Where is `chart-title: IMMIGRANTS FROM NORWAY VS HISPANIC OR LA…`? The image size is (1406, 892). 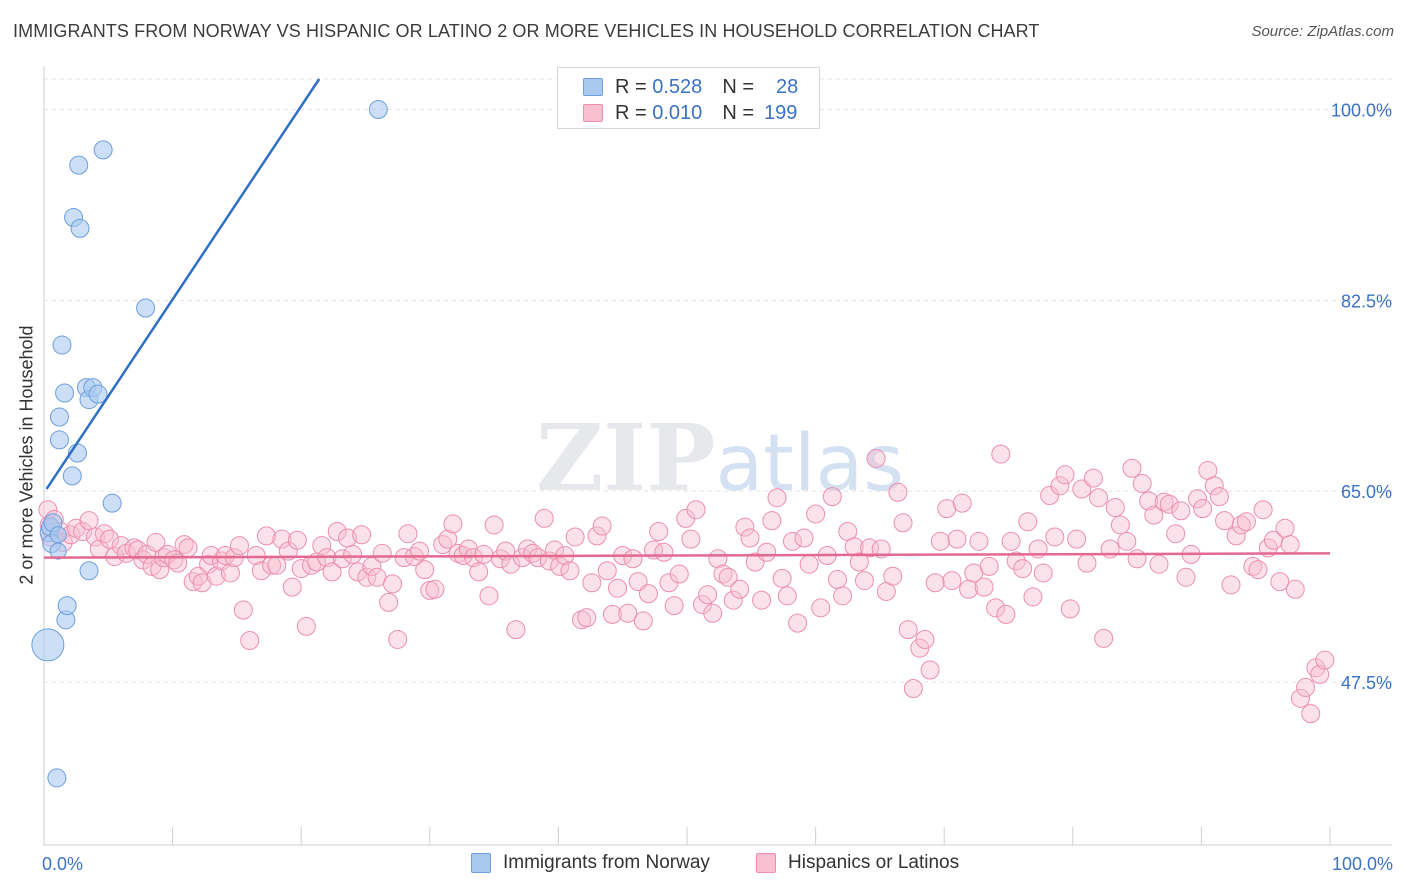
chart-title: IMMIGRANTS FROM NORWAY VS HISPANIC OR LA… is located at coordinates (526, 31).